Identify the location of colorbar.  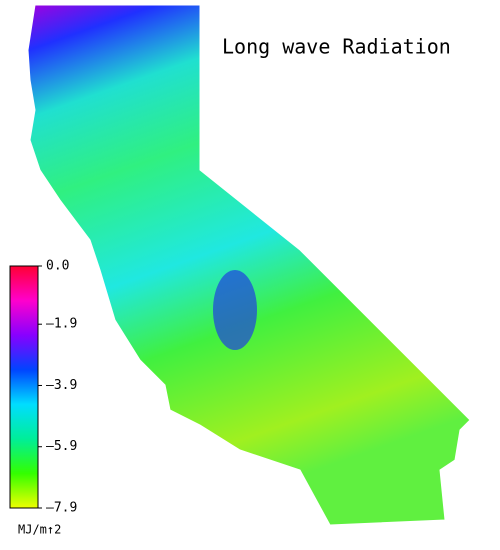
(24, 387).